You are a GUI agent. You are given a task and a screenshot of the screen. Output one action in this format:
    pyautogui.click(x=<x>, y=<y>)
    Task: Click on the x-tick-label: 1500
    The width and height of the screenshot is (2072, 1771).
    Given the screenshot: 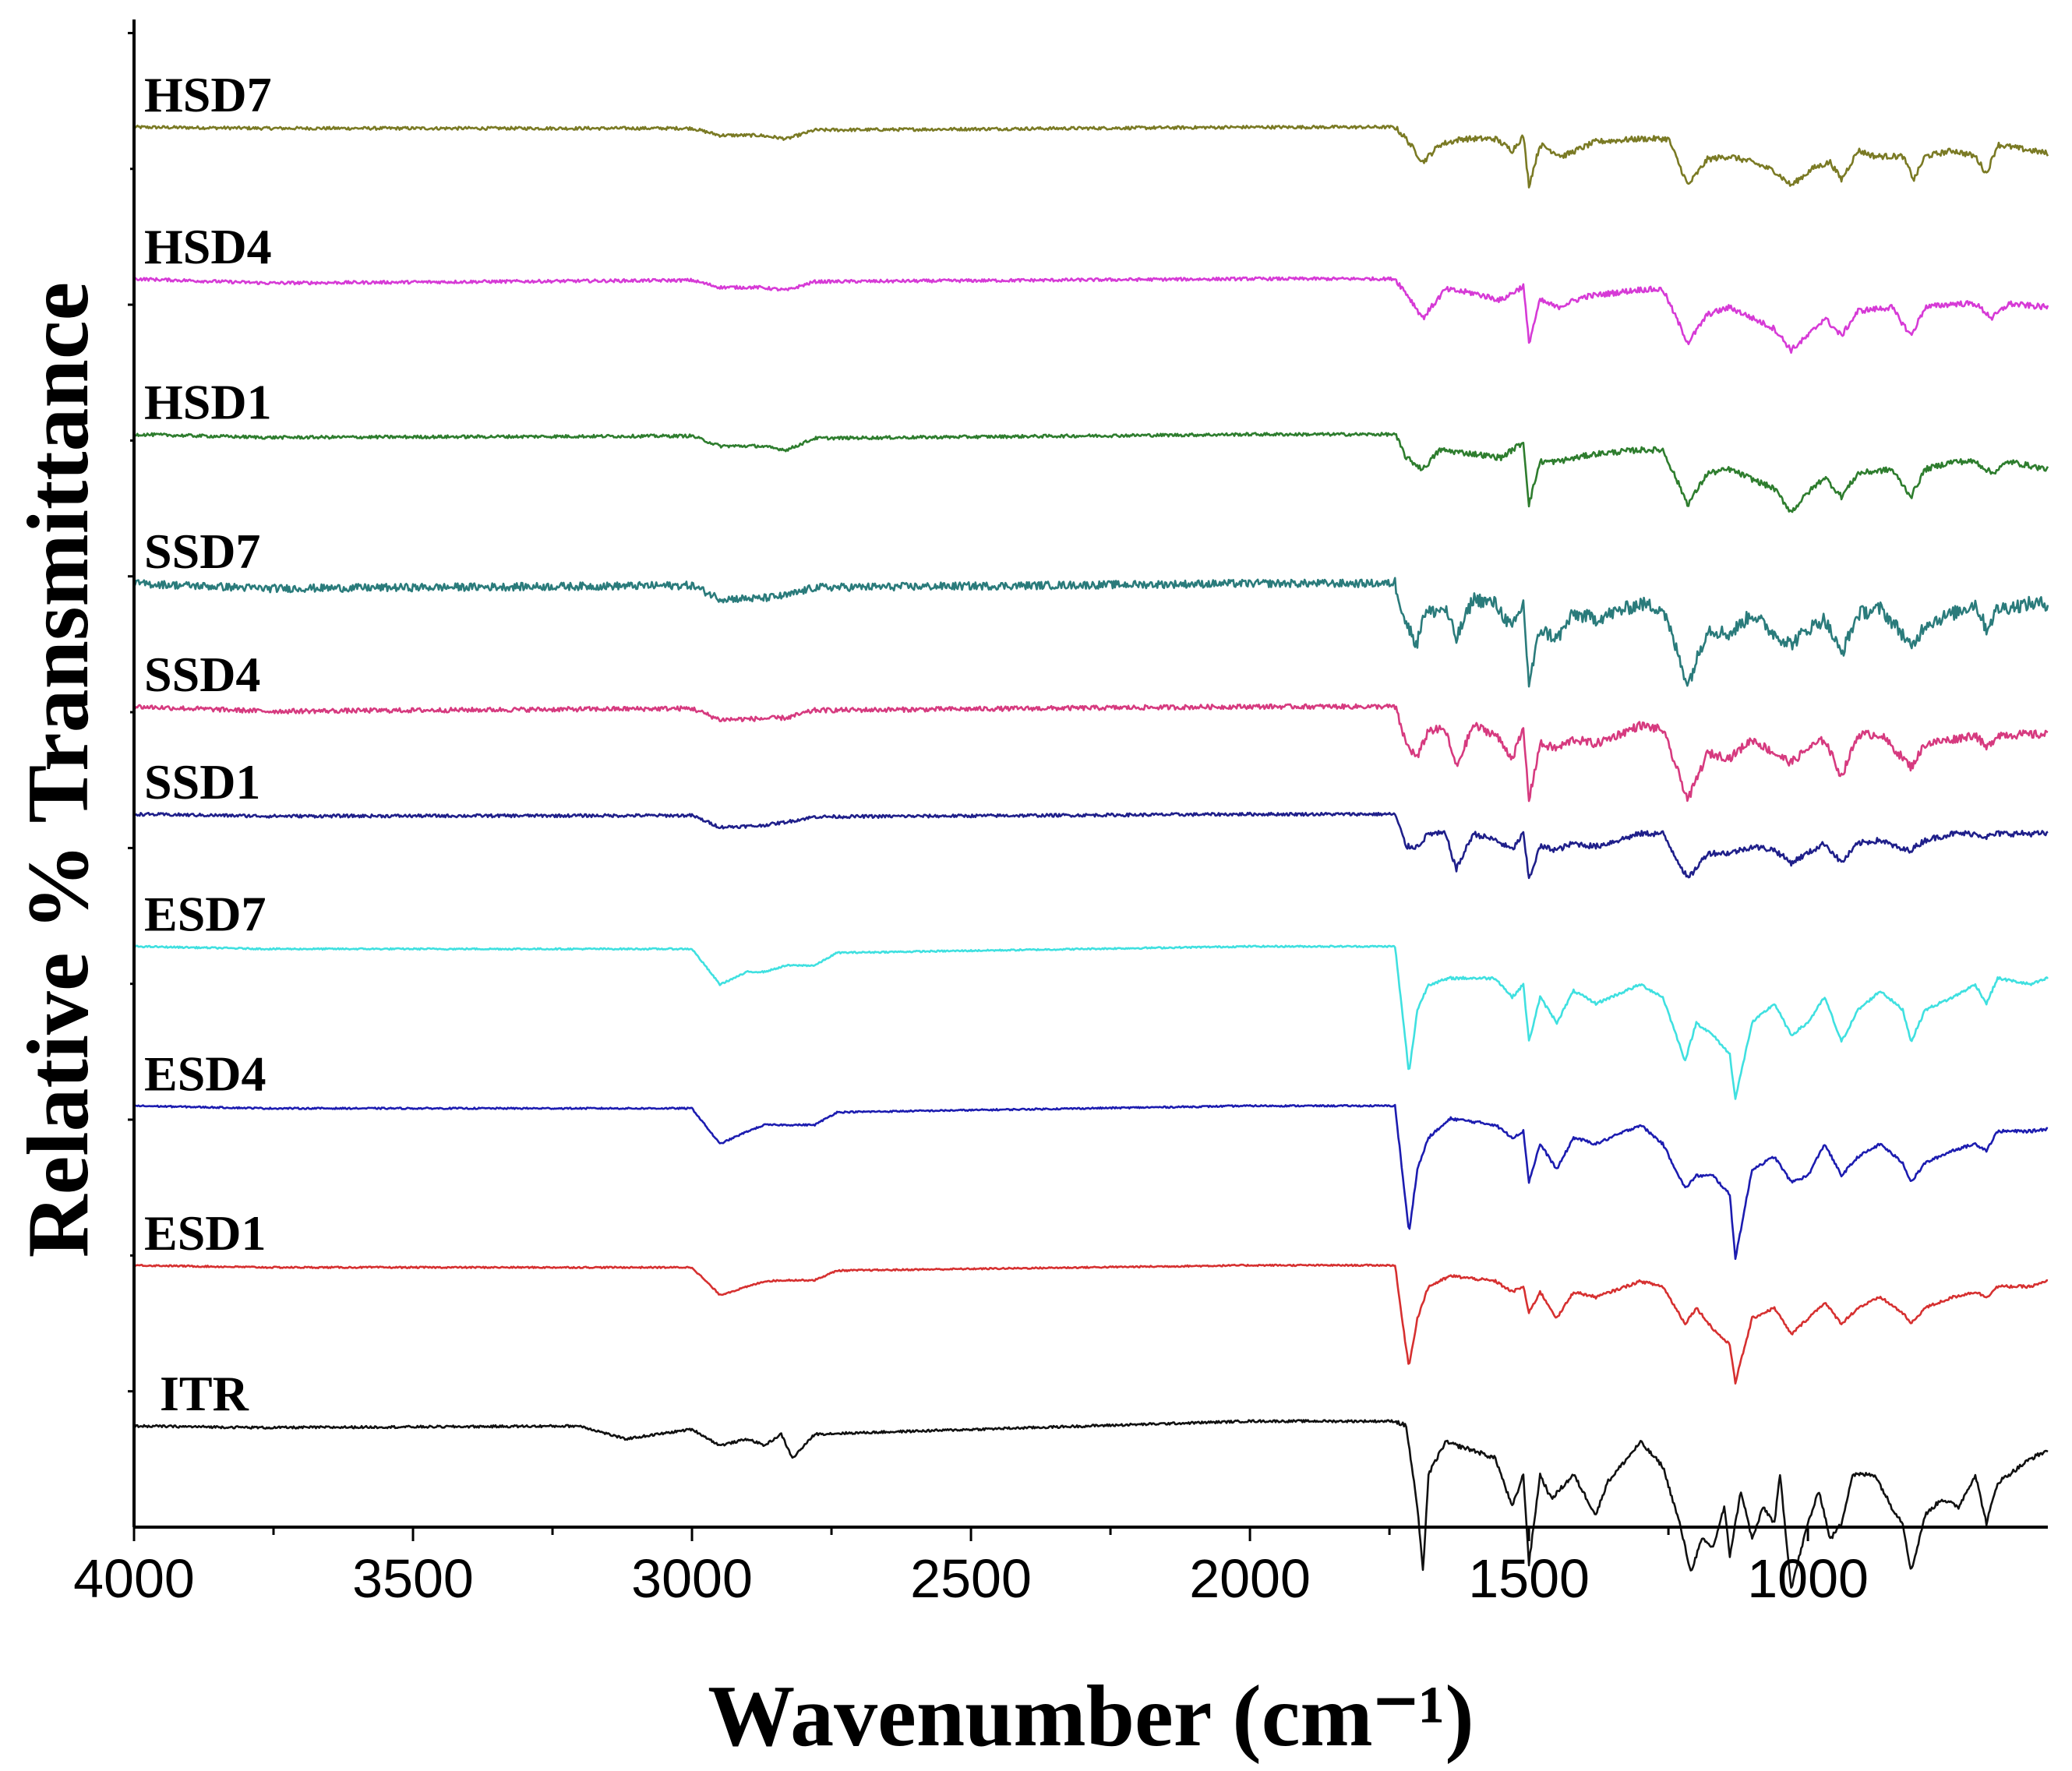 What is the action you would take?
    pyautogui.click(x=1529, y=1578)
    